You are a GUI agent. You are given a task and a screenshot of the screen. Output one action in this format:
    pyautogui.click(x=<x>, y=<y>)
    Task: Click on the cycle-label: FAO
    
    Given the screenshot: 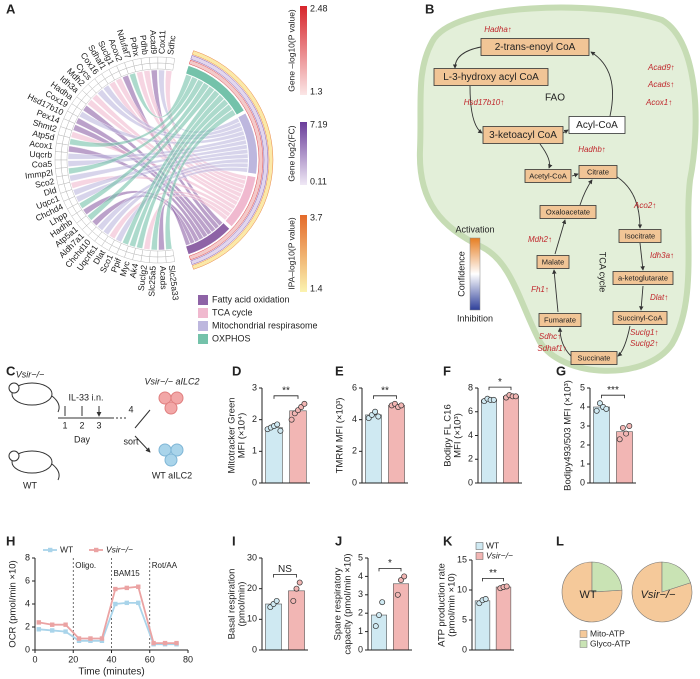 What is the action you would take?
    pyautogui.click(x=555, y=98)
    